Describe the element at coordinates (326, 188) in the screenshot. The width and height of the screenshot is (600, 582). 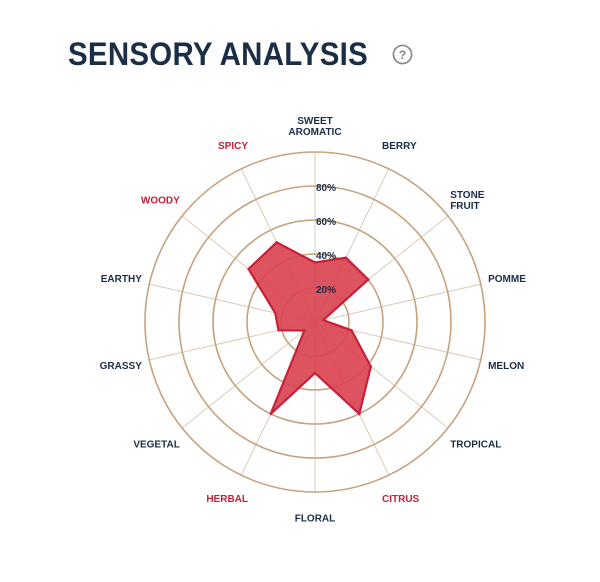
I see `radar-tick-label: 80%` at that location.